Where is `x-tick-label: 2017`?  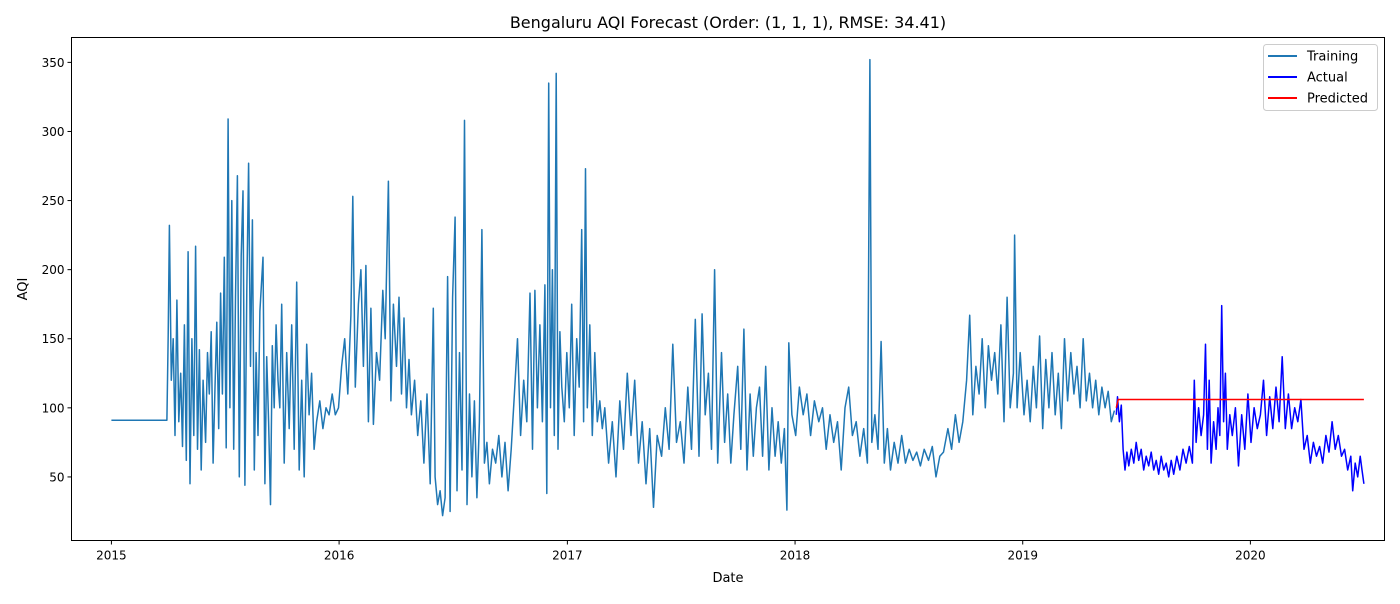 x-tick-label: 2017 is located at coordinates (567, 556).